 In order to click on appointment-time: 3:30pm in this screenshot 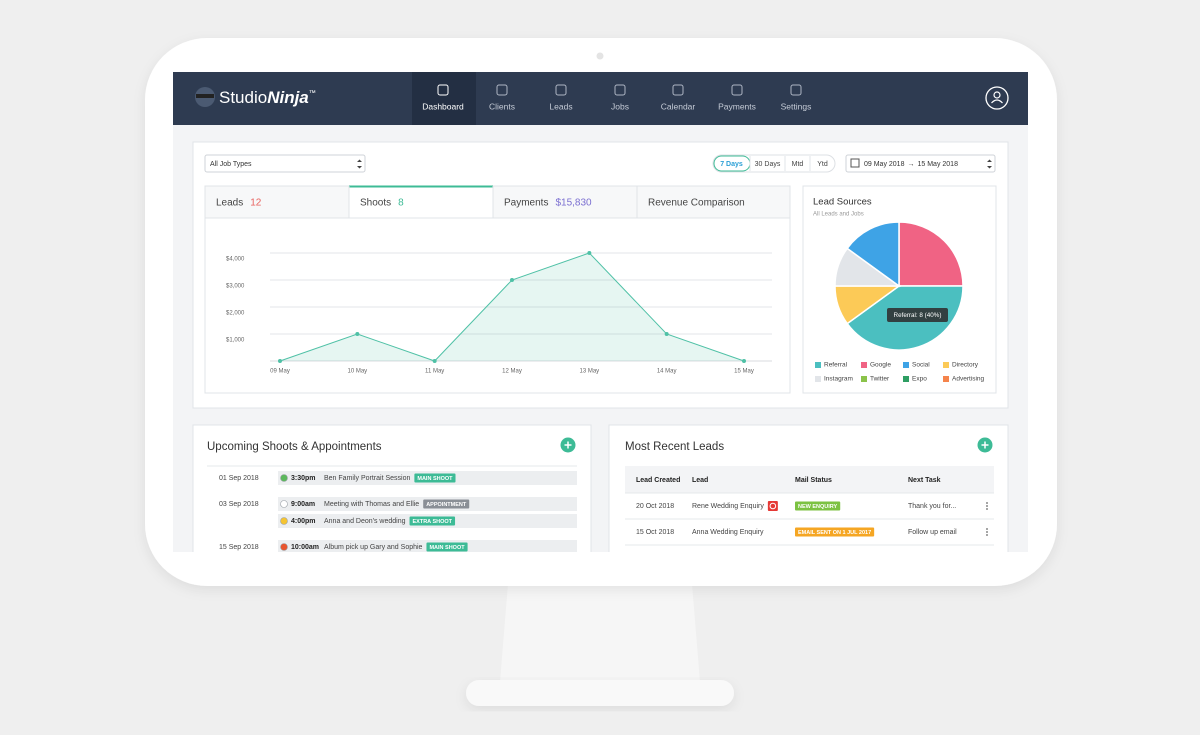, I will do `click(303, 478)`.